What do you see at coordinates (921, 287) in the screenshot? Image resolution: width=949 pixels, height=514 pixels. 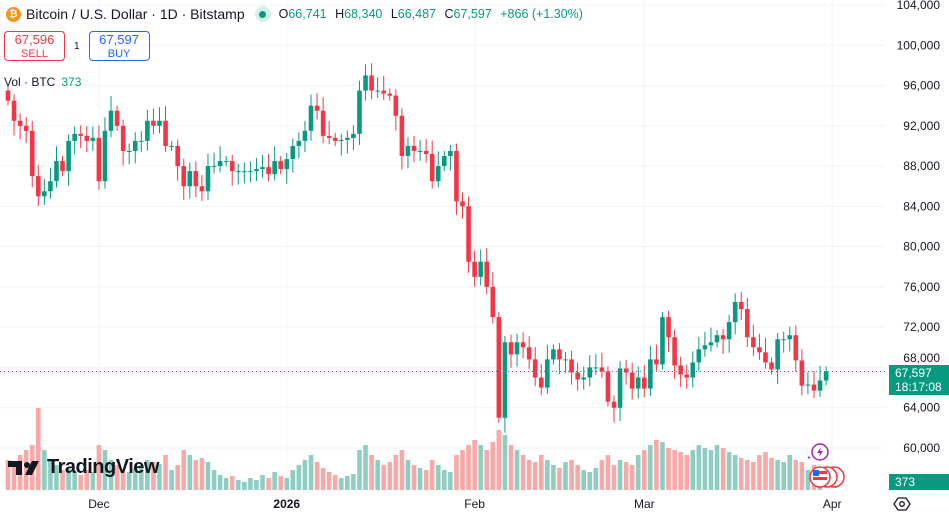 I see `y-tick-label: 76,000` at bounding box center [921, 287].